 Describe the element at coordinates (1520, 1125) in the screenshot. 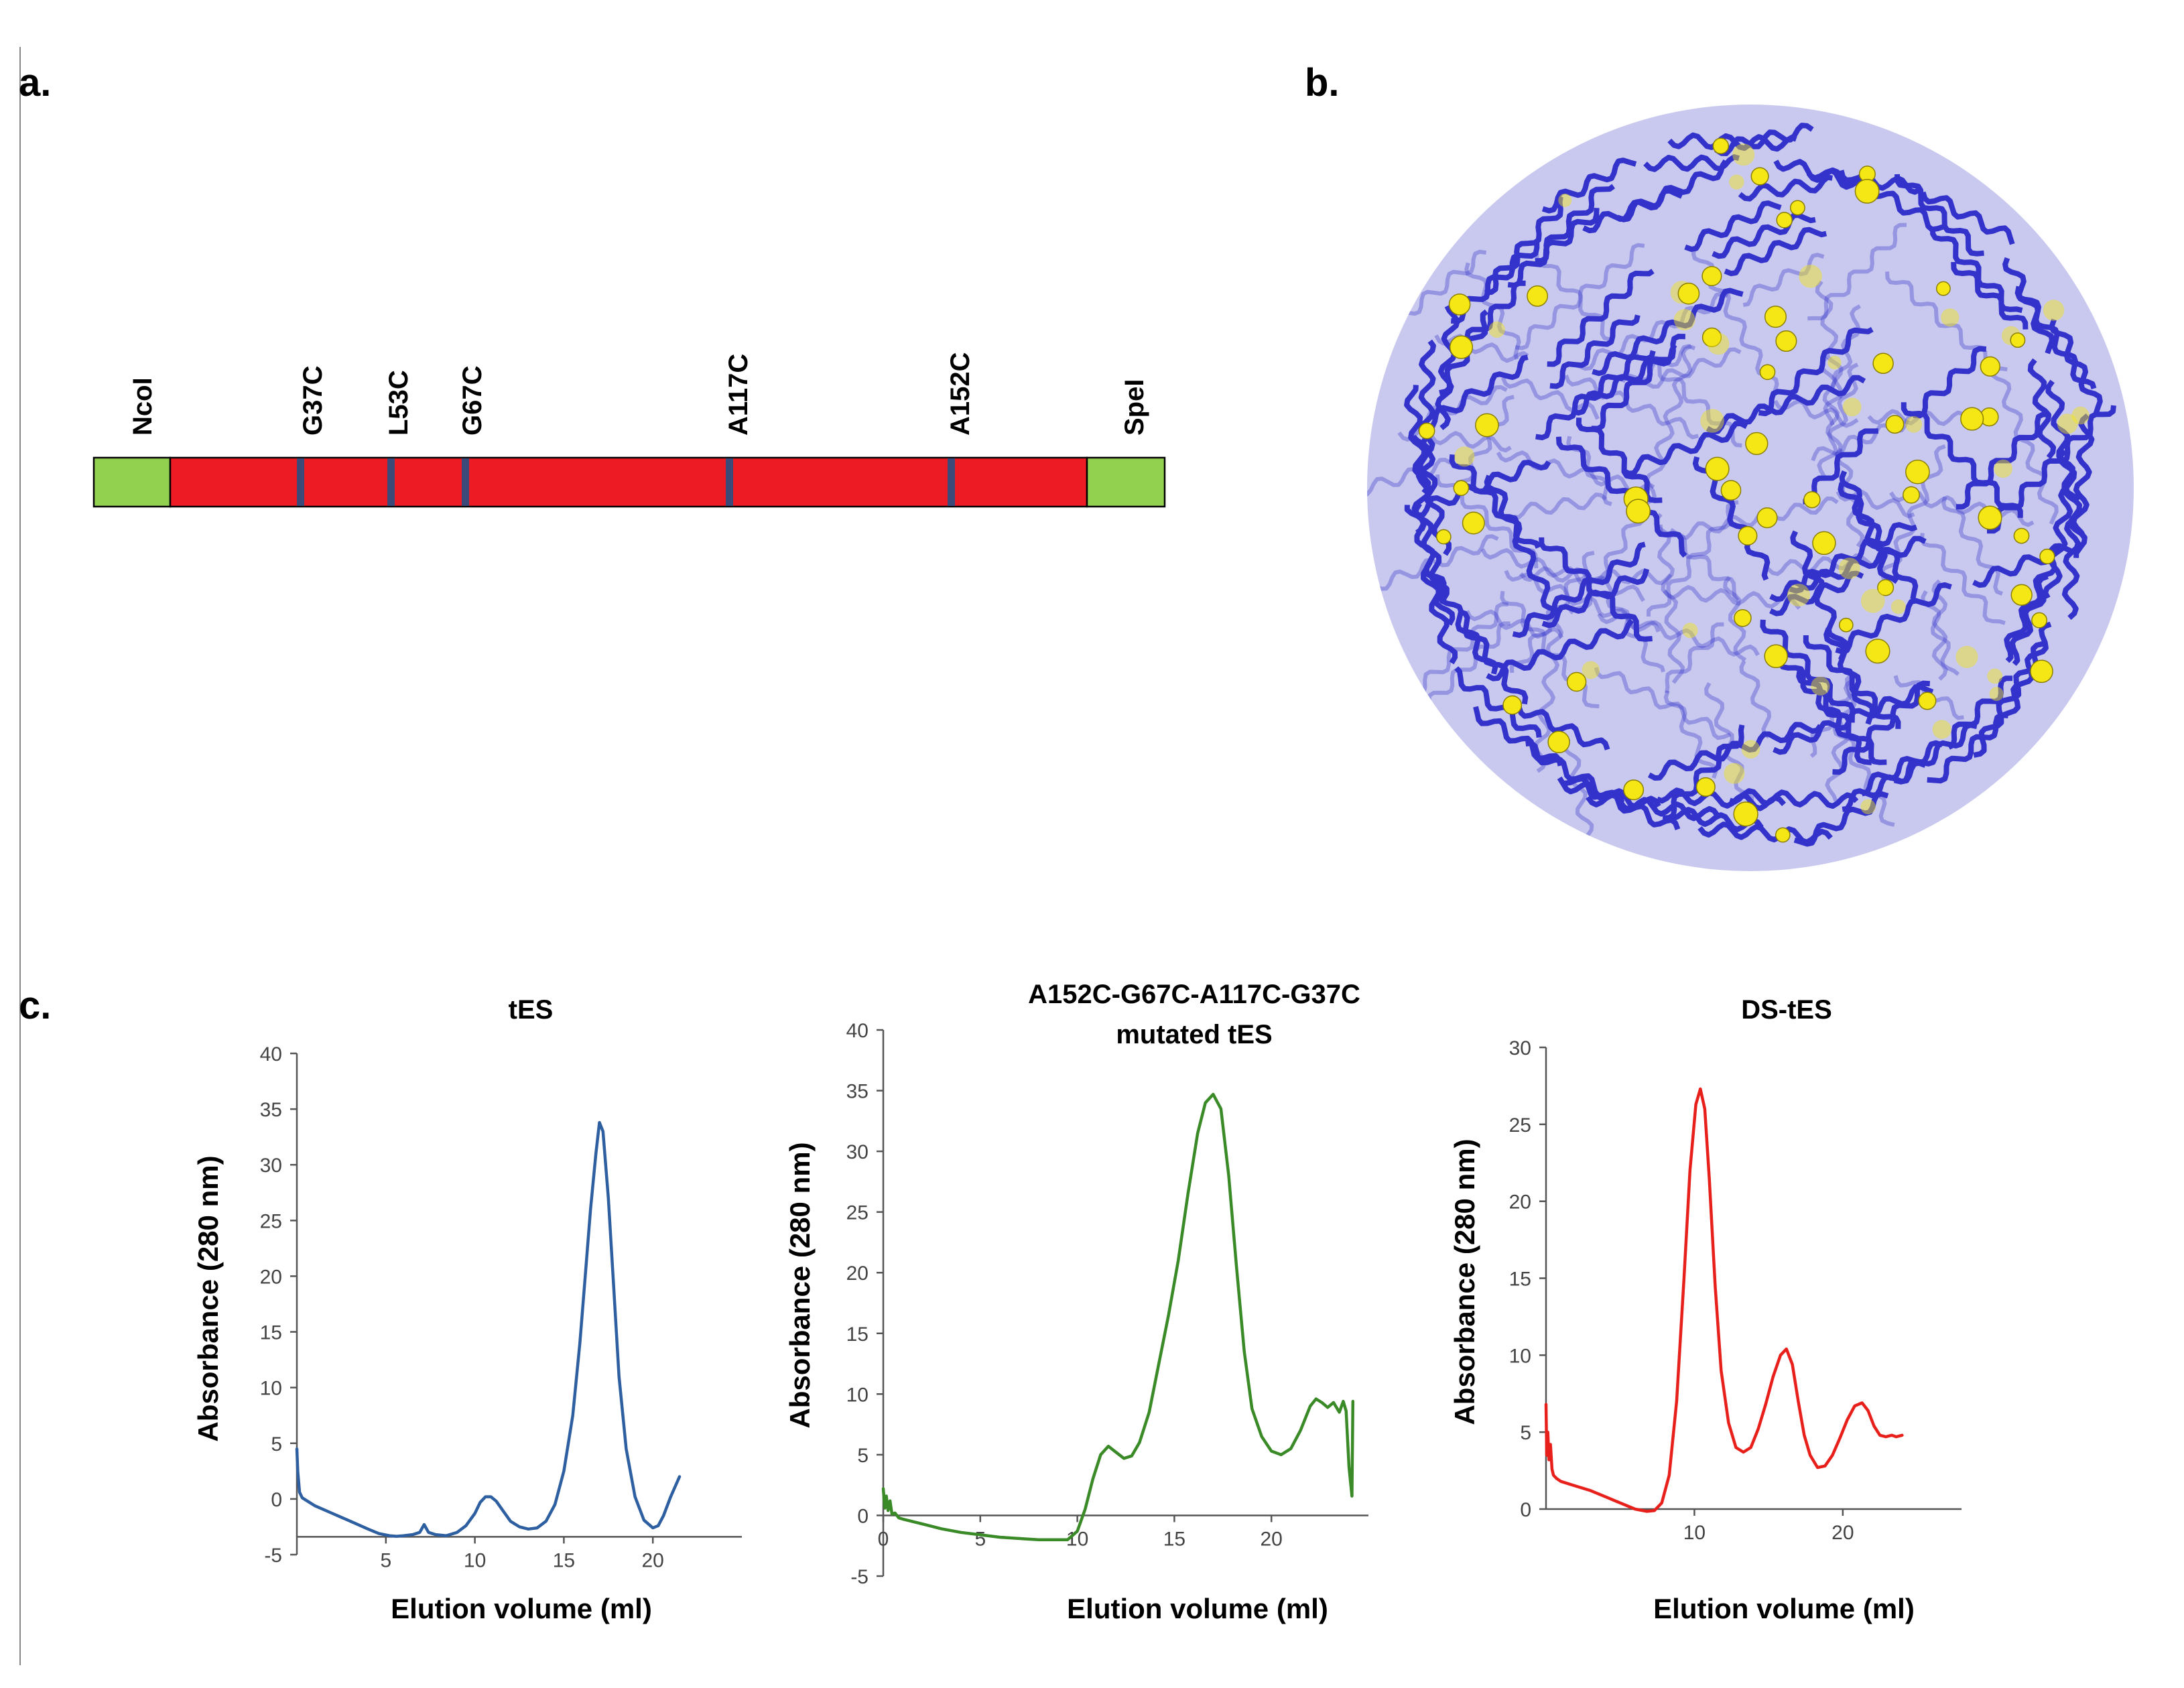

I see `y-tick-label: 25` at that location.